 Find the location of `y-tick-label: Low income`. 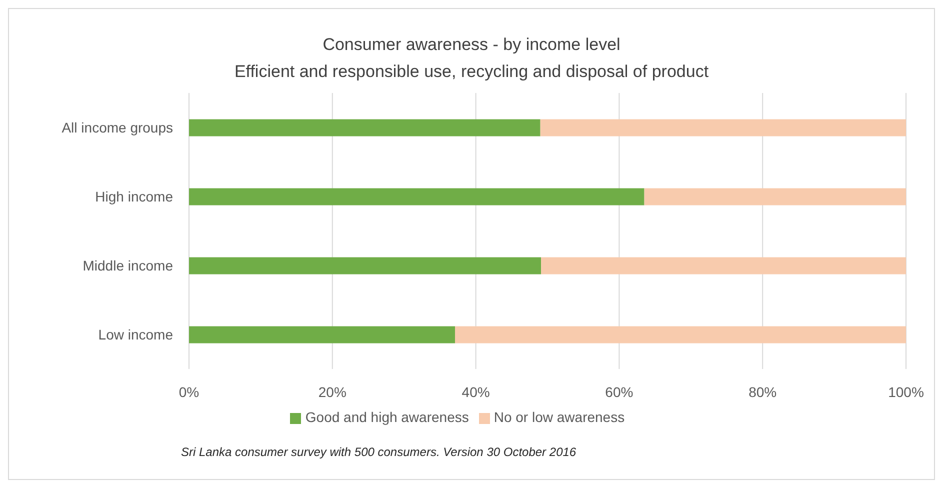

y-tick-label: Low income is located at coordinates (136, 334).